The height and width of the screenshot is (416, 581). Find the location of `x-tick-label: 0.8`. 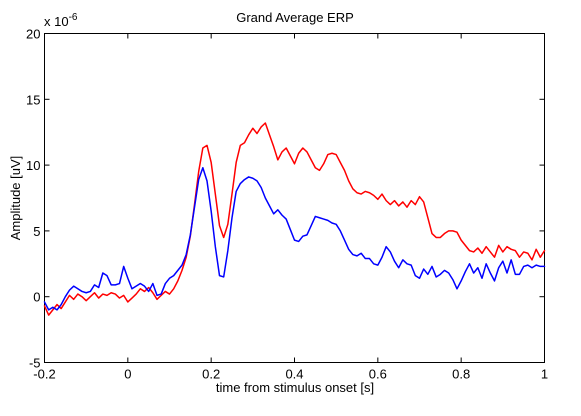

x-tick-label: 0.8 is located at coordinates (461, 374).